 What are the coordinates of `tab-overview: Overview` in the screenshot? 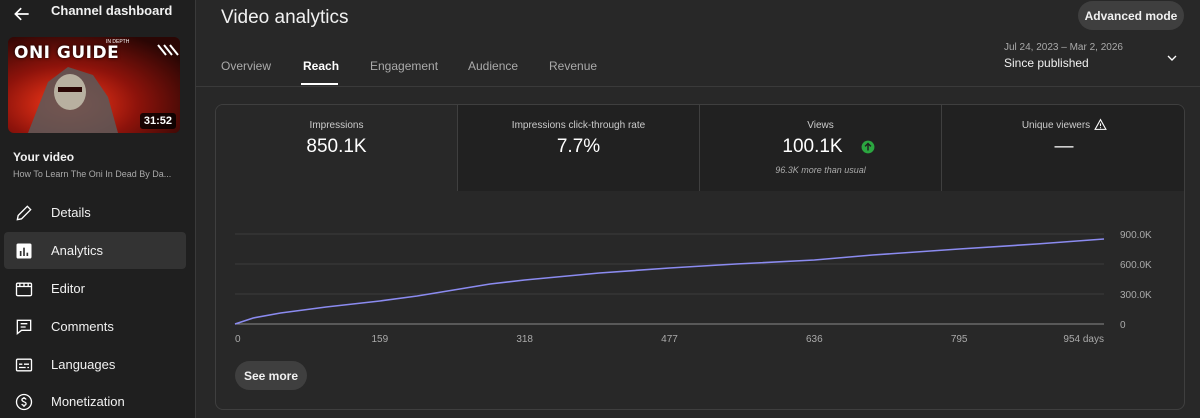 It's located at (246, 66).